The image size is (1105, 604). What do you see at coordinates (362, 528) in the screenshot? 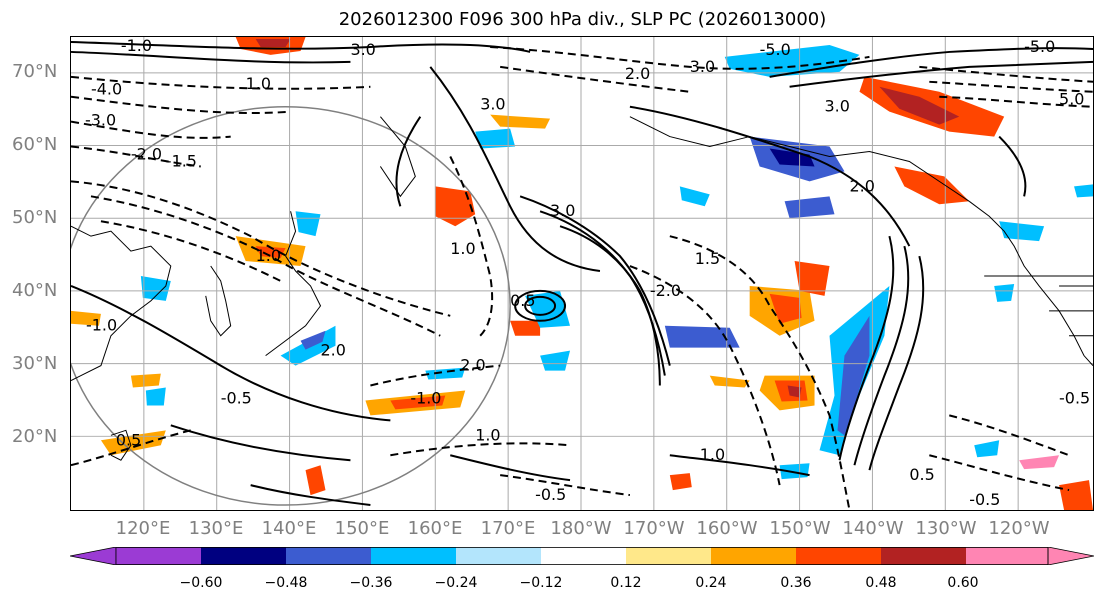
I see `lon-label: 150°E` at bounding box center [362, 528].